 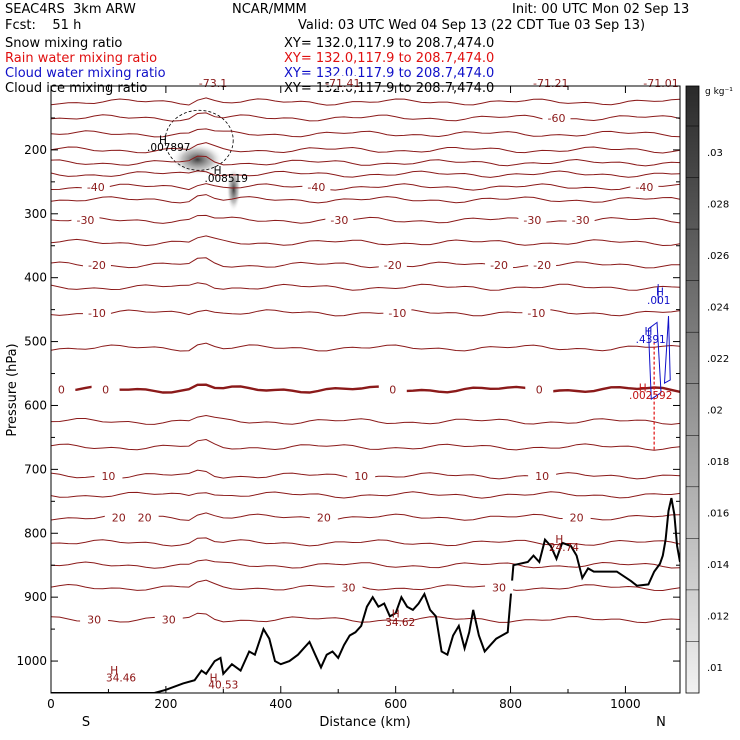 I want to click on x-axis-north-label: N, so click(x=661, y=722).